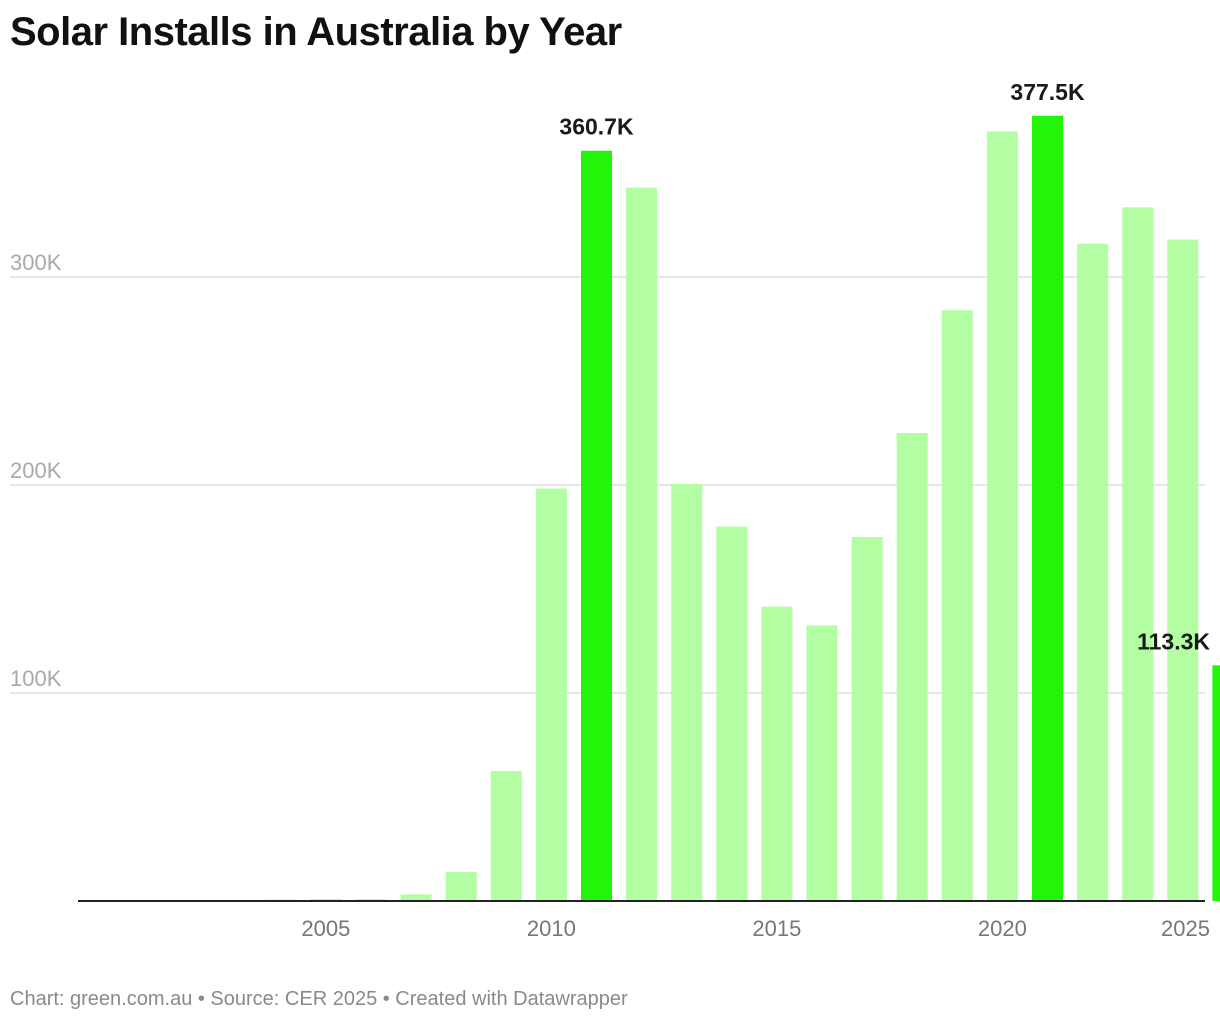 Image resolution: width=1220 pixels, height=1024 pixels. Describe the element at coordinates (1002, 928) in the screenshot. I see `x-tick-label: 2020` at that location.